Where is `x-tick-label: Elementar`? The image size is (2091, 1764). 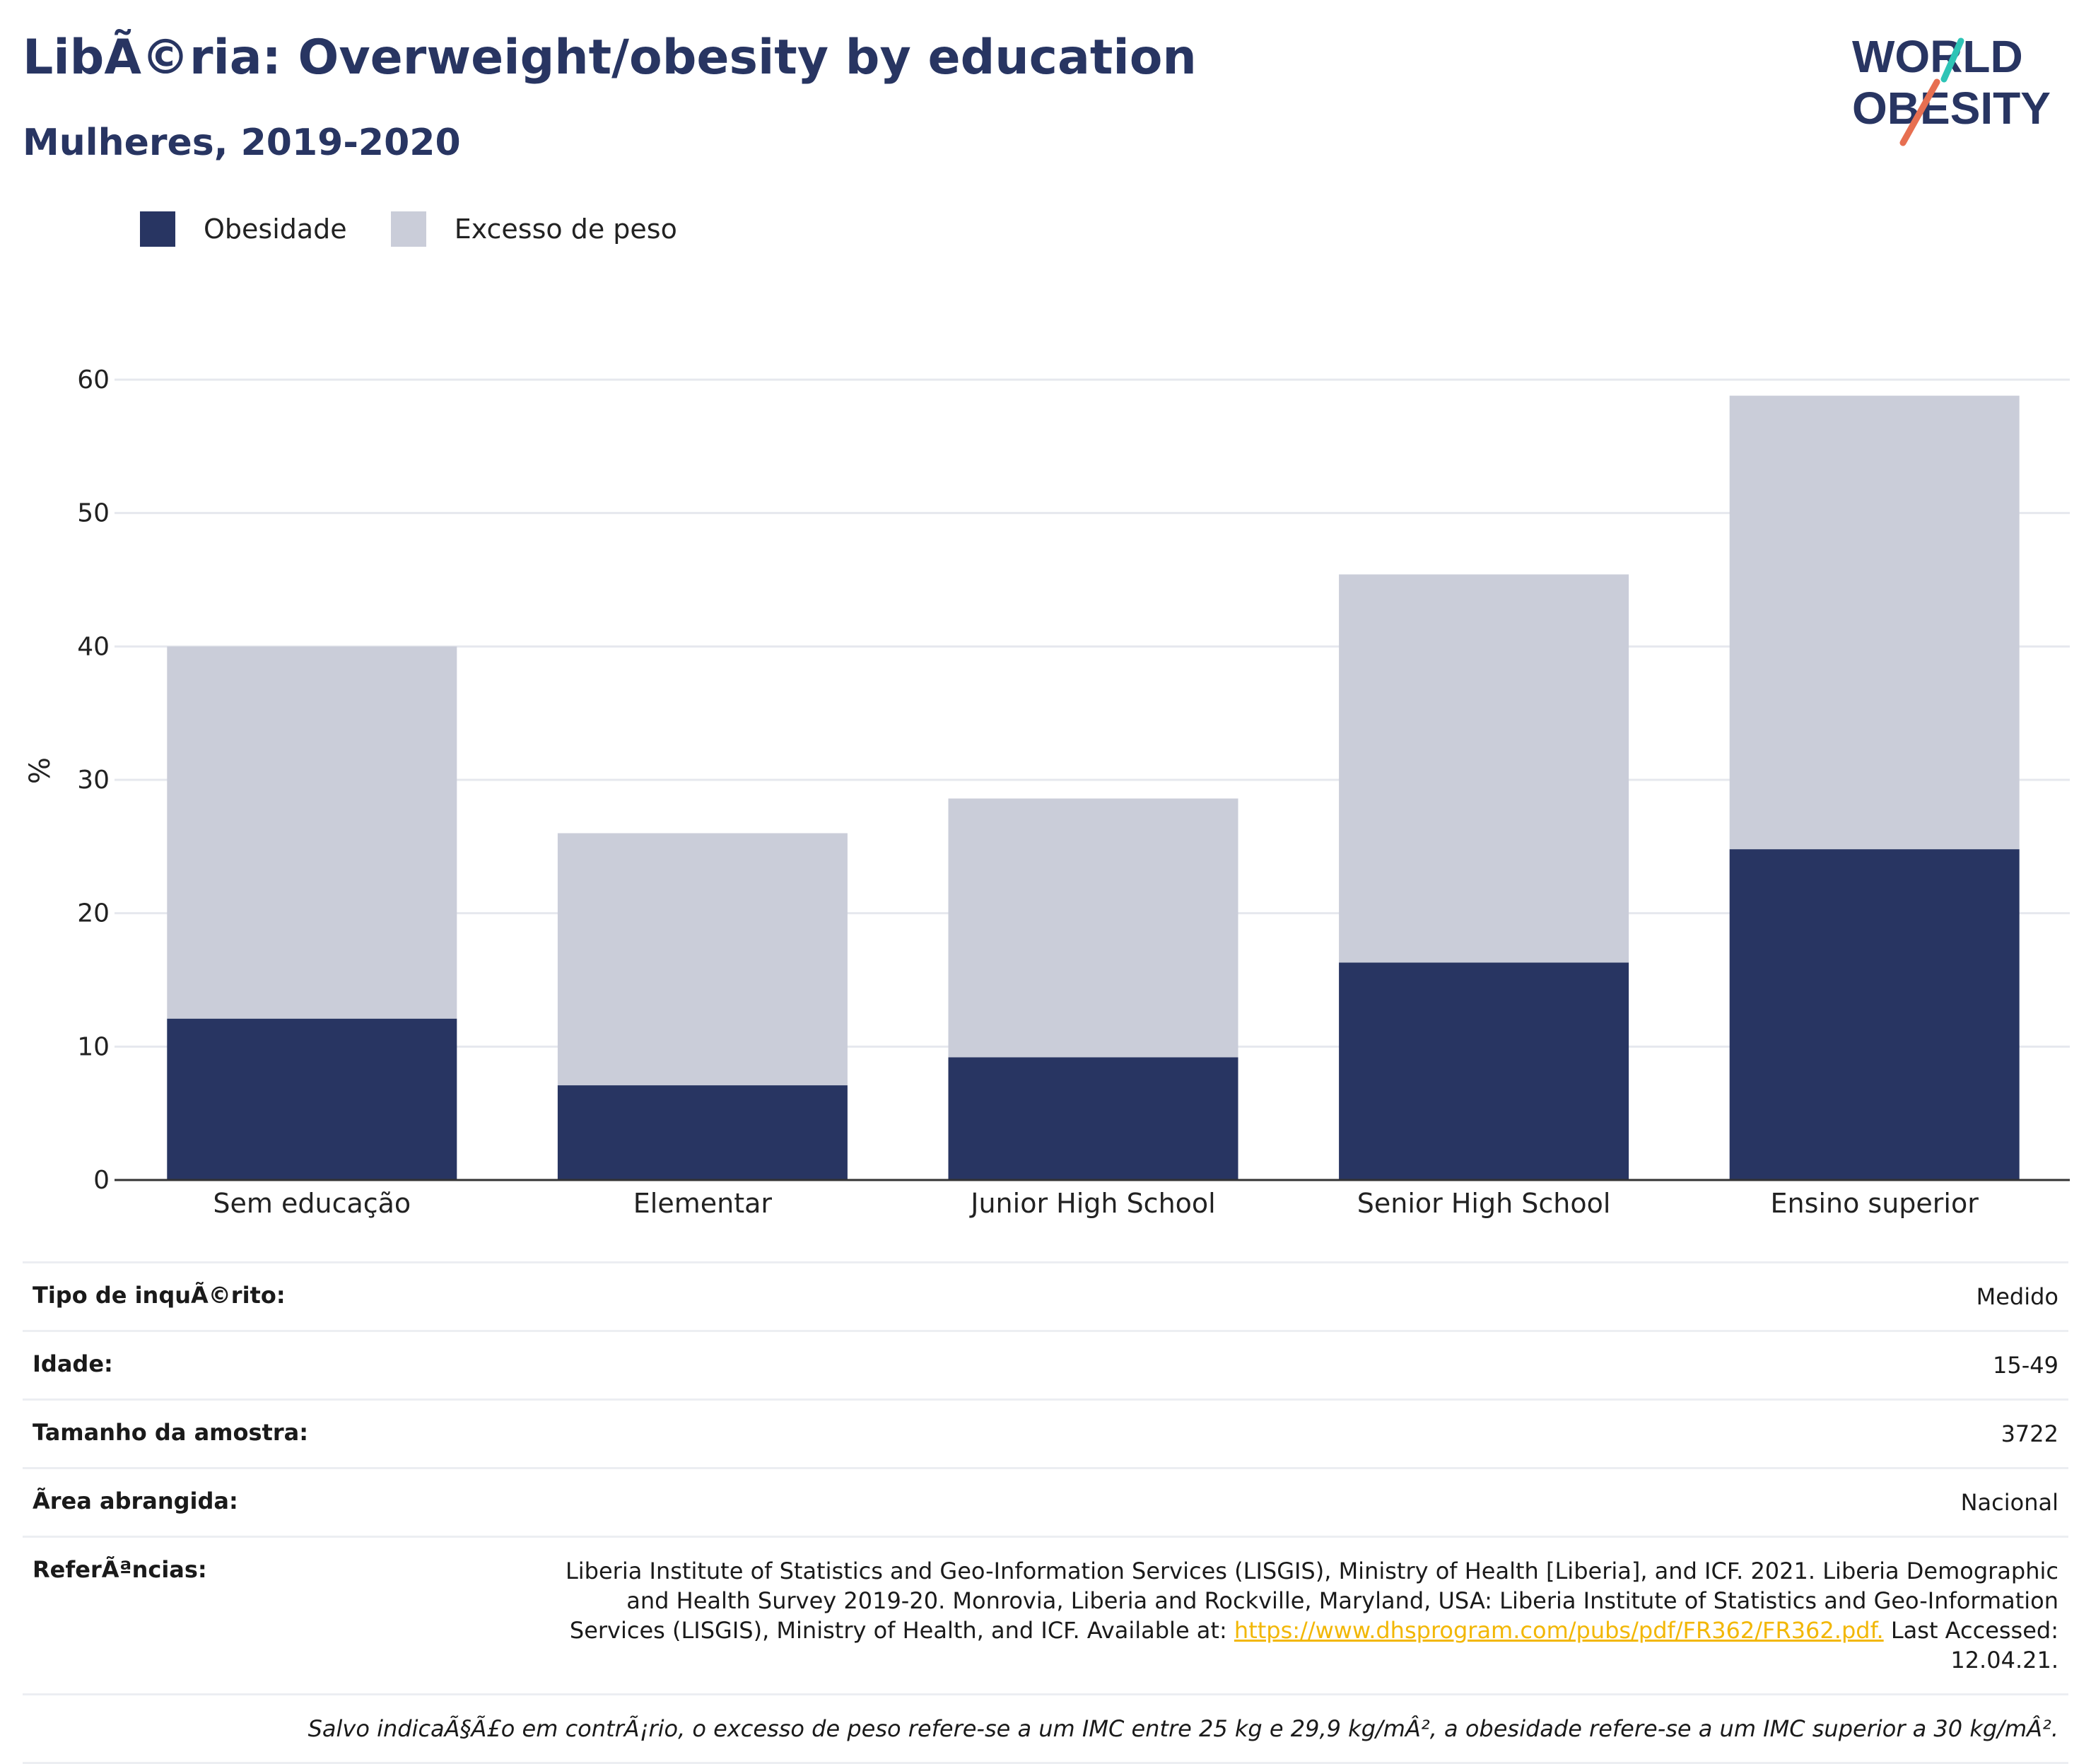
x-tick-label: Elementar is located at coordinates (703, 1203).